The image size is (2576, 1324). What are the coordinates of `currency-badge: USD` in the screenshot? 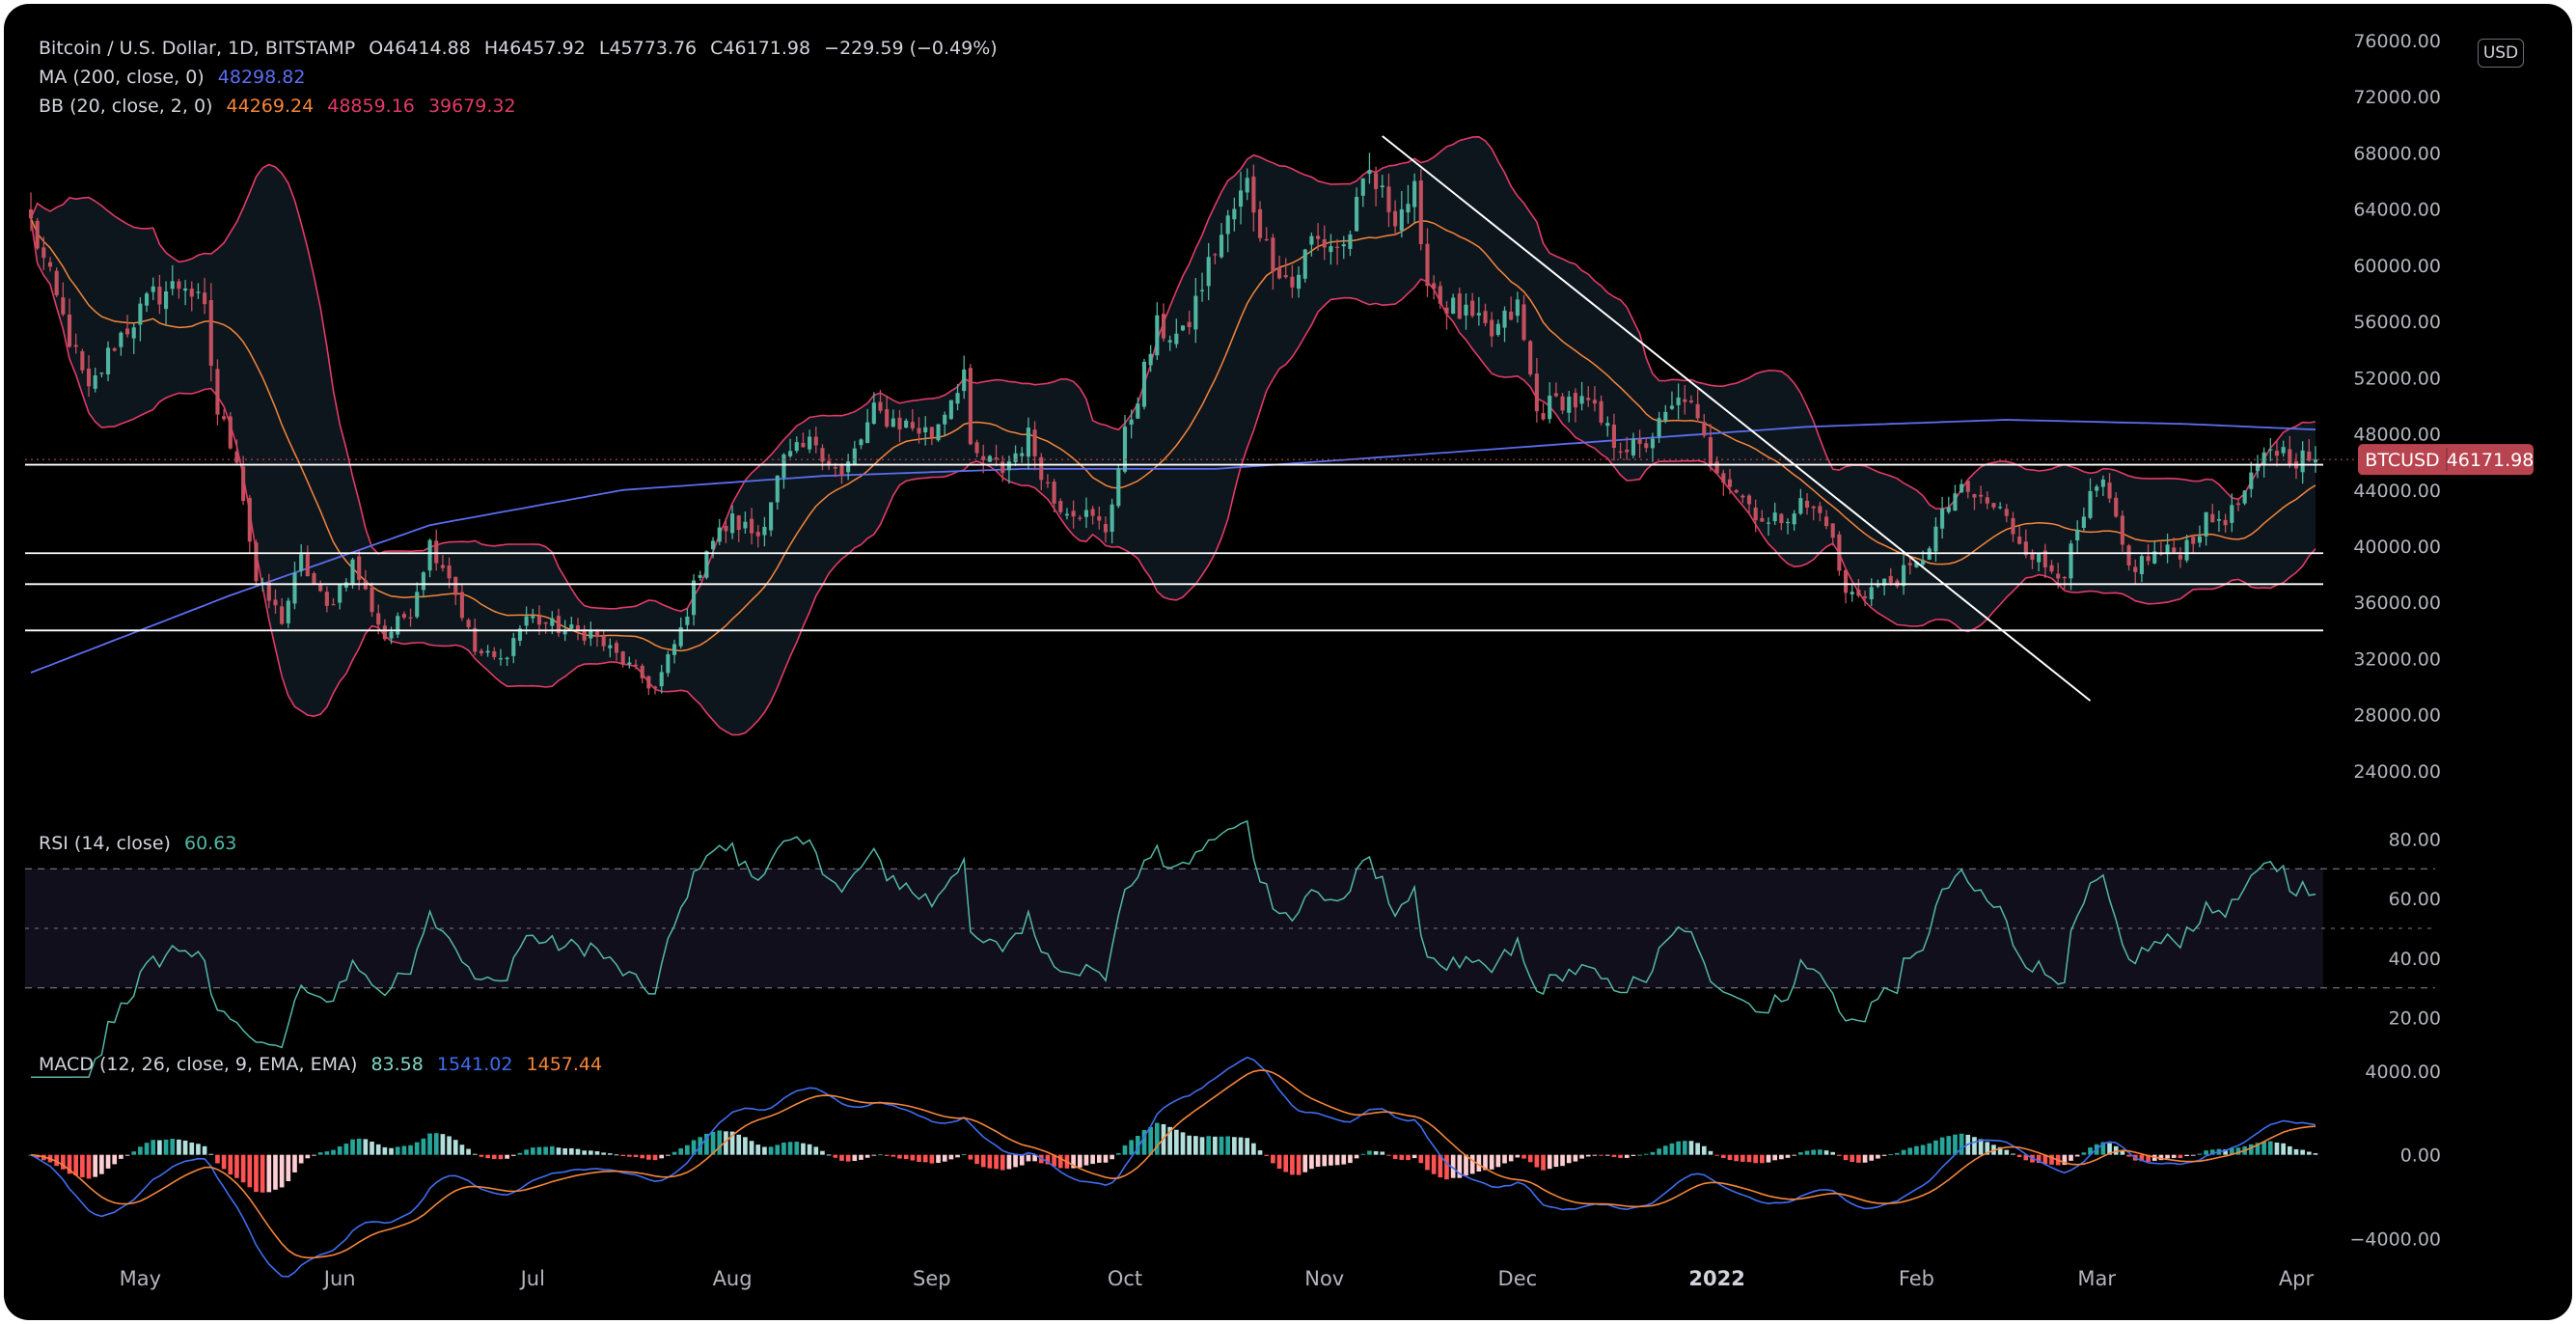 It's located at (2501, 53).